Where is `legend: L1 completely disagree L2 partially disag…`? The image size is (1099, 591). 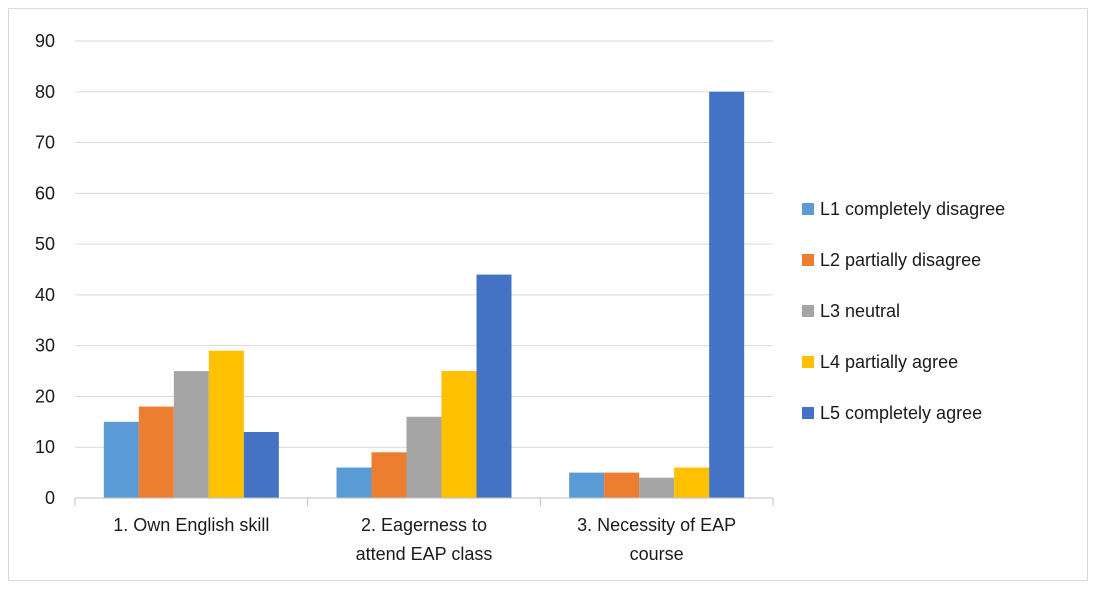
legend: L1 completely disagree L2 partially disag… is located at coordinates (903, 311).